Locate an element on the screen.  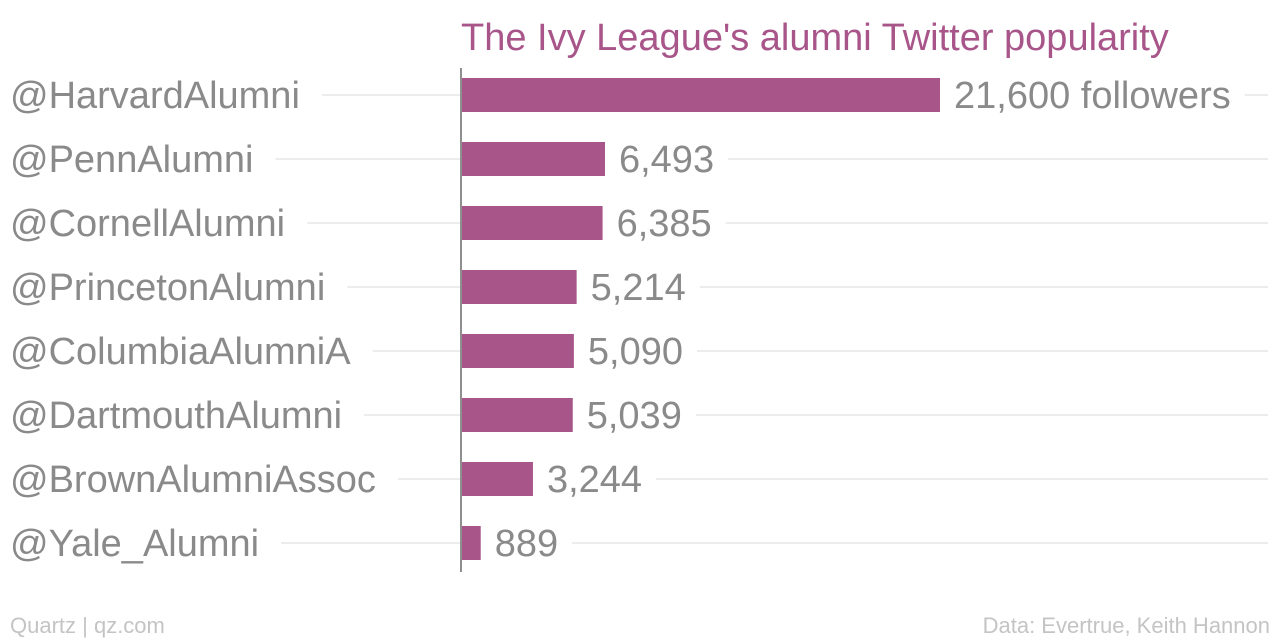
value-label: 889 is located at coordinates (526, 544).